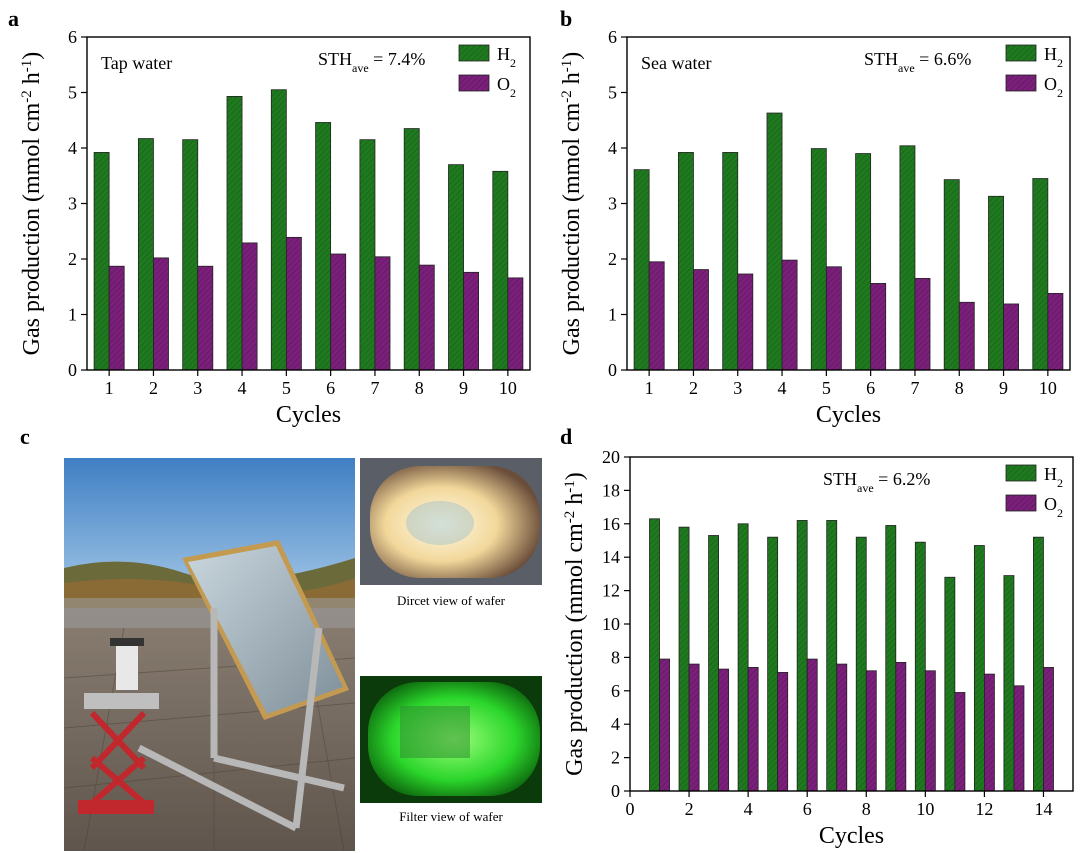  Describe the element at coordinates (914, 388) in the screenshot. I see `x-tick-label: 7` at that location.